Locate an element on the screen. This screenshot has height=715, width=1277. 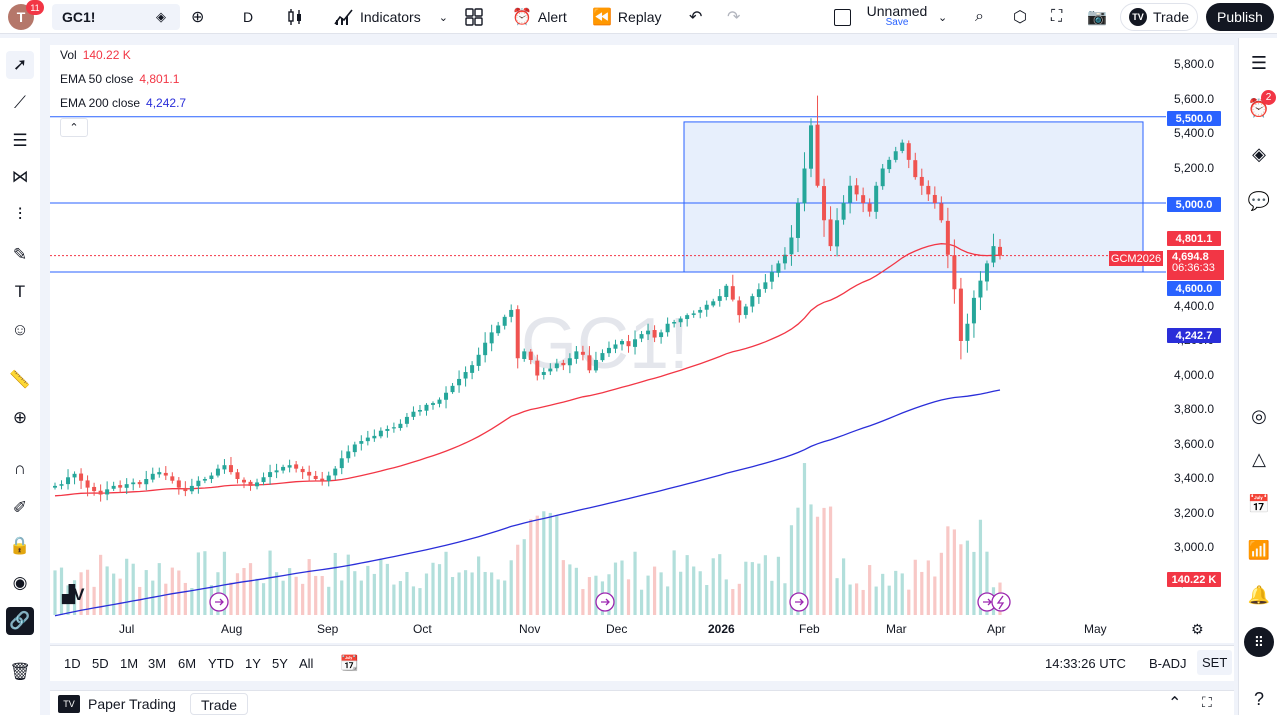
panel-trade-button: Trade is located at coordinates (219, 704).